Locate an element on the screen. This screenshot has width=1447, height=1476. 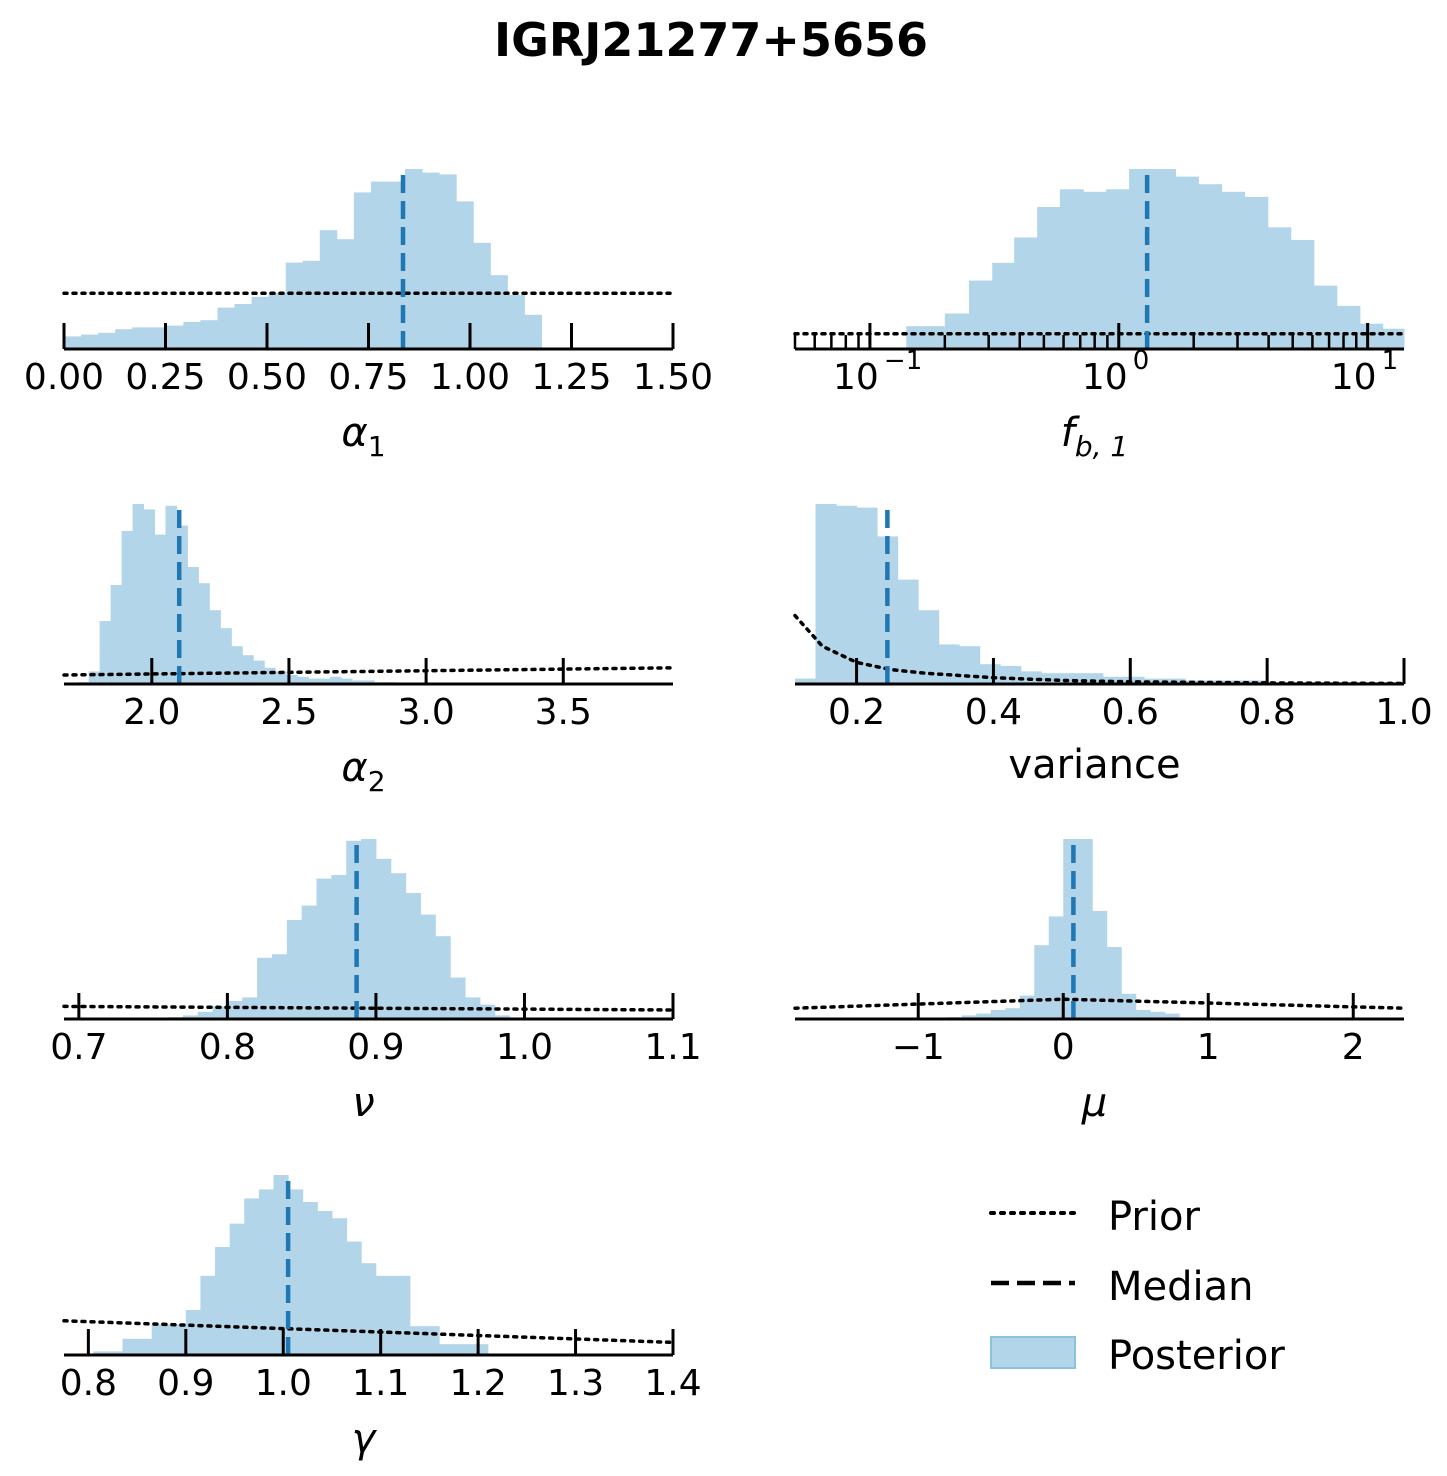
x-tick-label: 0.75 is located at coordinates (368, 377).